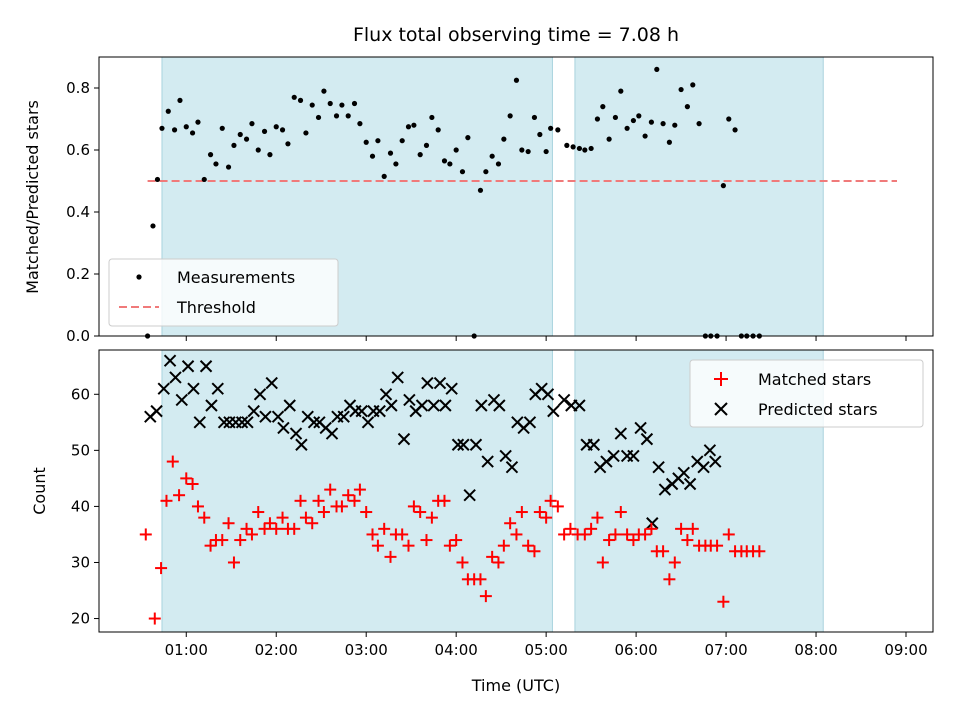  Describe the element at coordinates (78, 336) in the screenshot. I see `y-tick-label: 0.0` at that location.